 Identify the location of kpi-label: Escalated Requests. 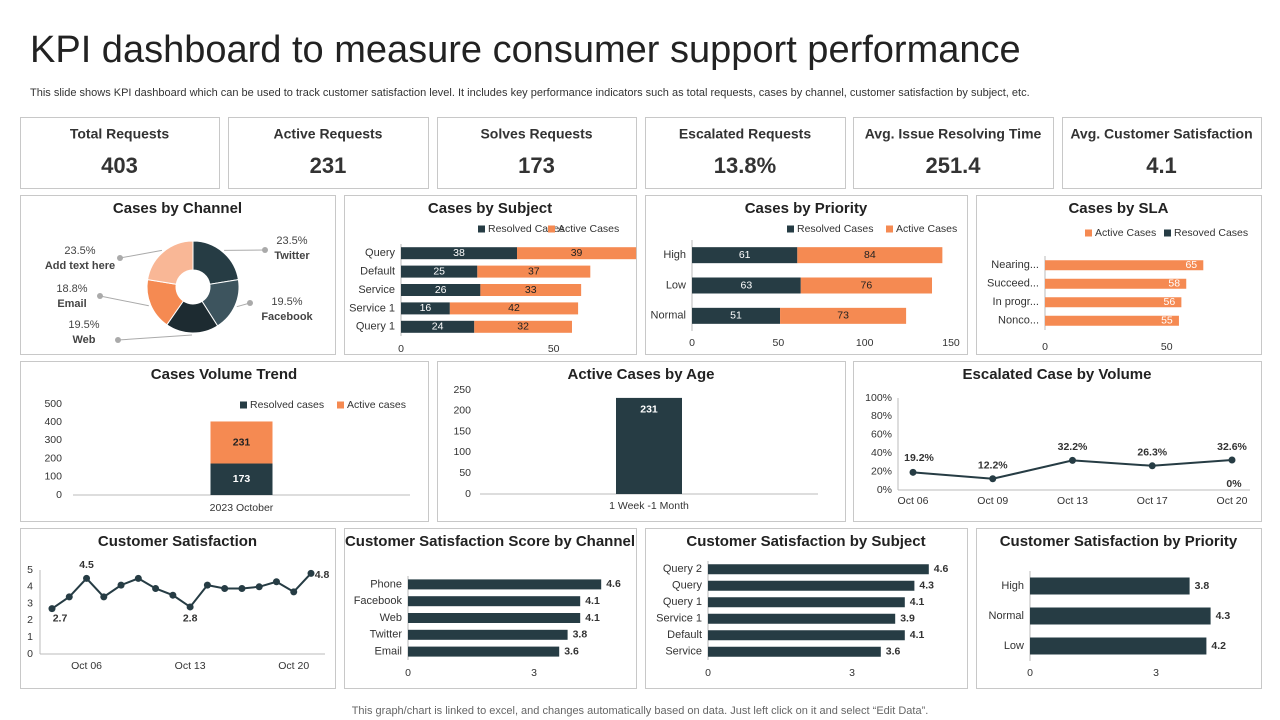
(745, 134).